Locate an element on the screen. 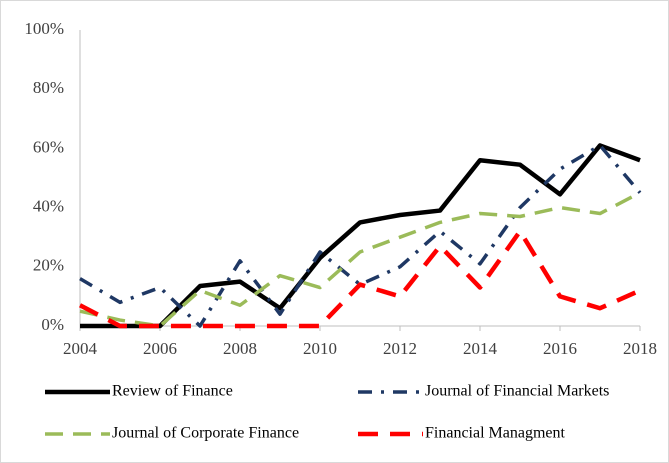 The height and width of the screenshot is (463, 669). y-tick-label: 20% is located at coordinates (48, 265).